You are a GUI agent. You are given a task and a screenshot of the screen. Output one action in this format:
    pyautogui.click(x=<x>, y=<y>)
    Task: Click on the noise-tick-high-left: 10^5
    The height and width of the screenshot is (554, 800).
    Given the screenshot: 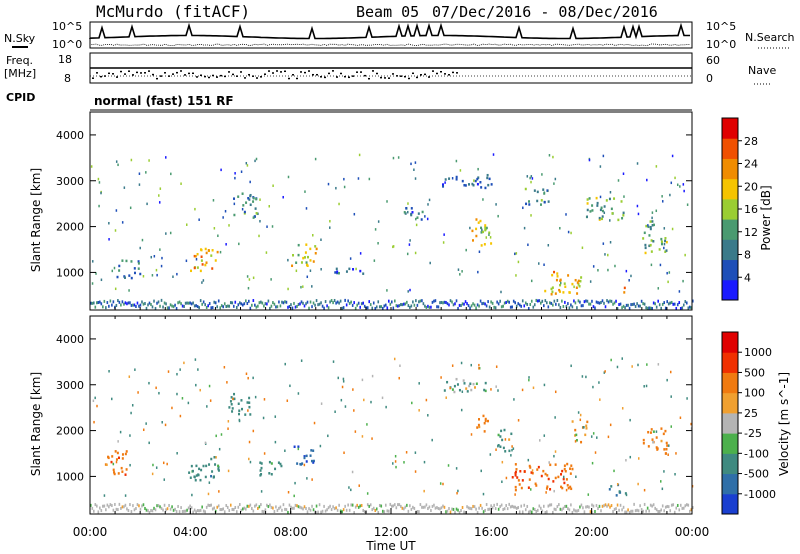 What is the action you would take?
    pyautogui.click(x=67, y=26)
    